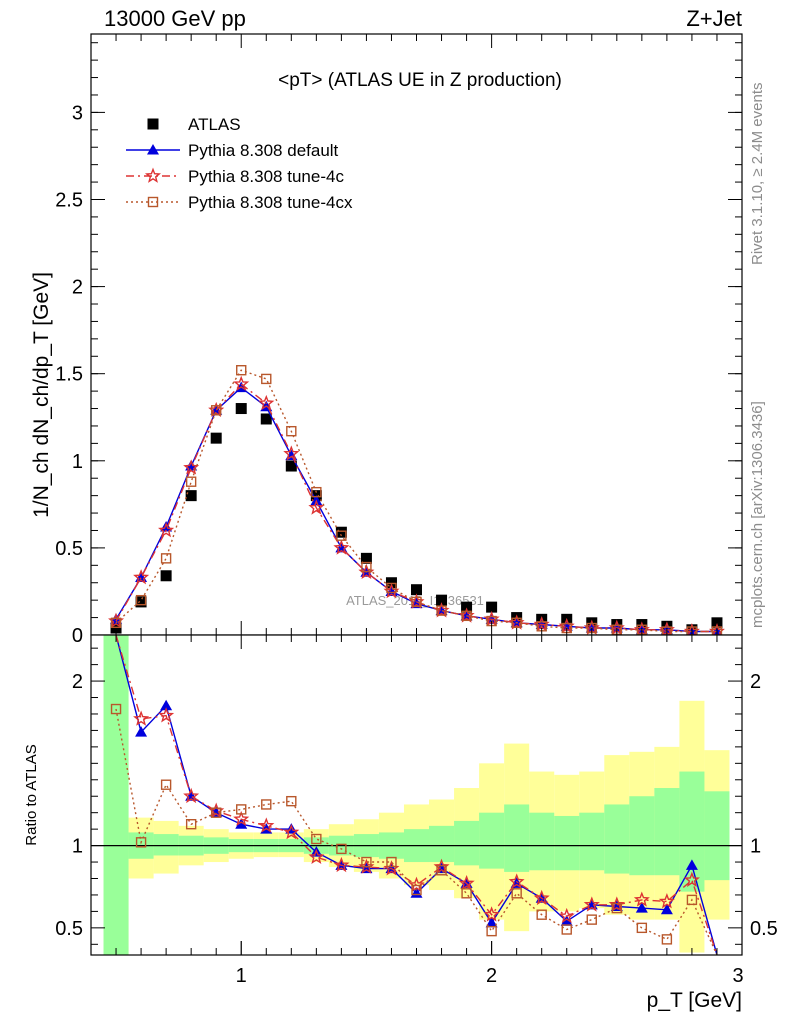 The height and width of the screenshot is (1024, 786). What do you see at coordinates (77, 682) in the screenshot?
I see `lower-y-tick-label: 2` at bounding box center [77, 682].